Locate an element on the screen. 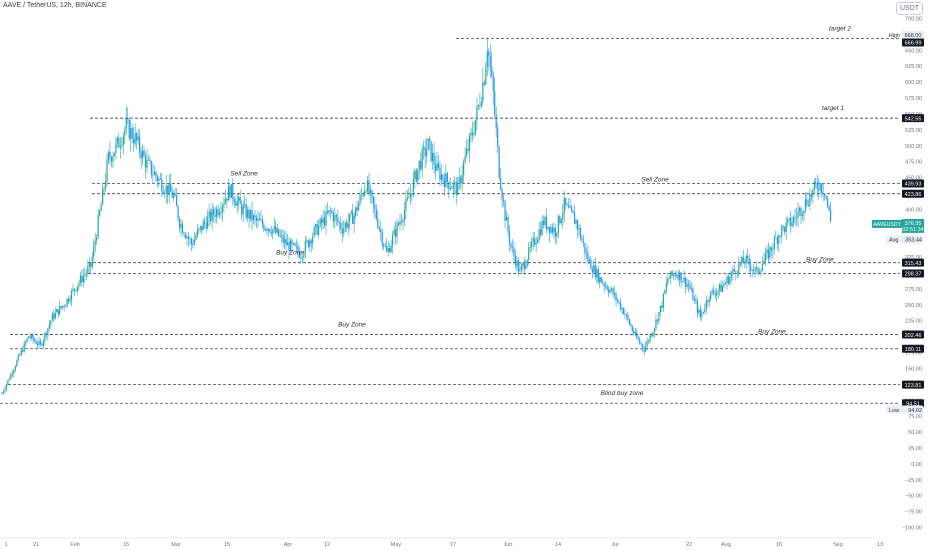  x-tick-label: May is located at coordinates (396, 545).